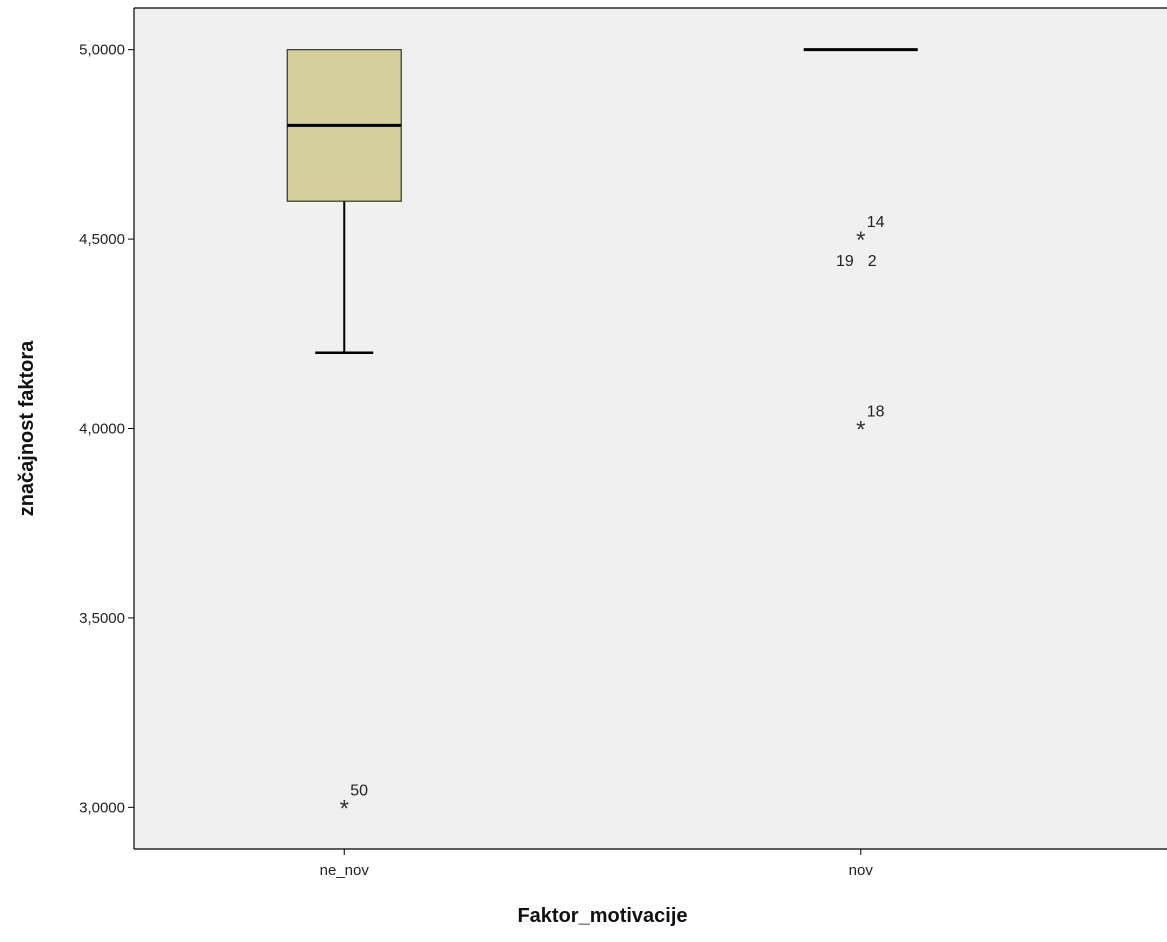  What do you see at coordinates (359, 790) in the screenshot?
I see `outlier-ne_nov-50-label: 50` at bounding box center [359, 790].